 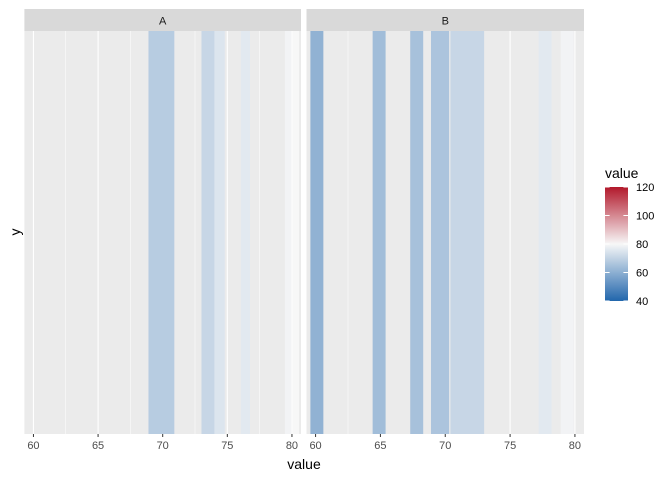 What do you see at coordinates (15, 232) in the screenshot?
I see `y-axis-title: y` at bounding box center [15, 232].